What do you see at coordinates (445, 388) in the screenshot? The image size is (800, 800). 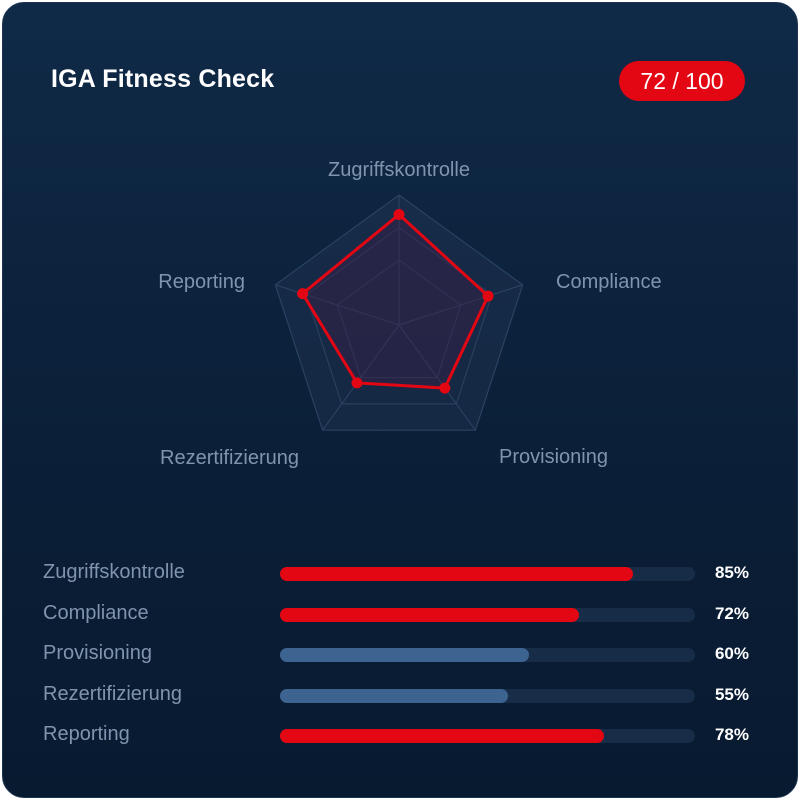 I see `radar-point-provisioning` at bounding box center [445, 388].